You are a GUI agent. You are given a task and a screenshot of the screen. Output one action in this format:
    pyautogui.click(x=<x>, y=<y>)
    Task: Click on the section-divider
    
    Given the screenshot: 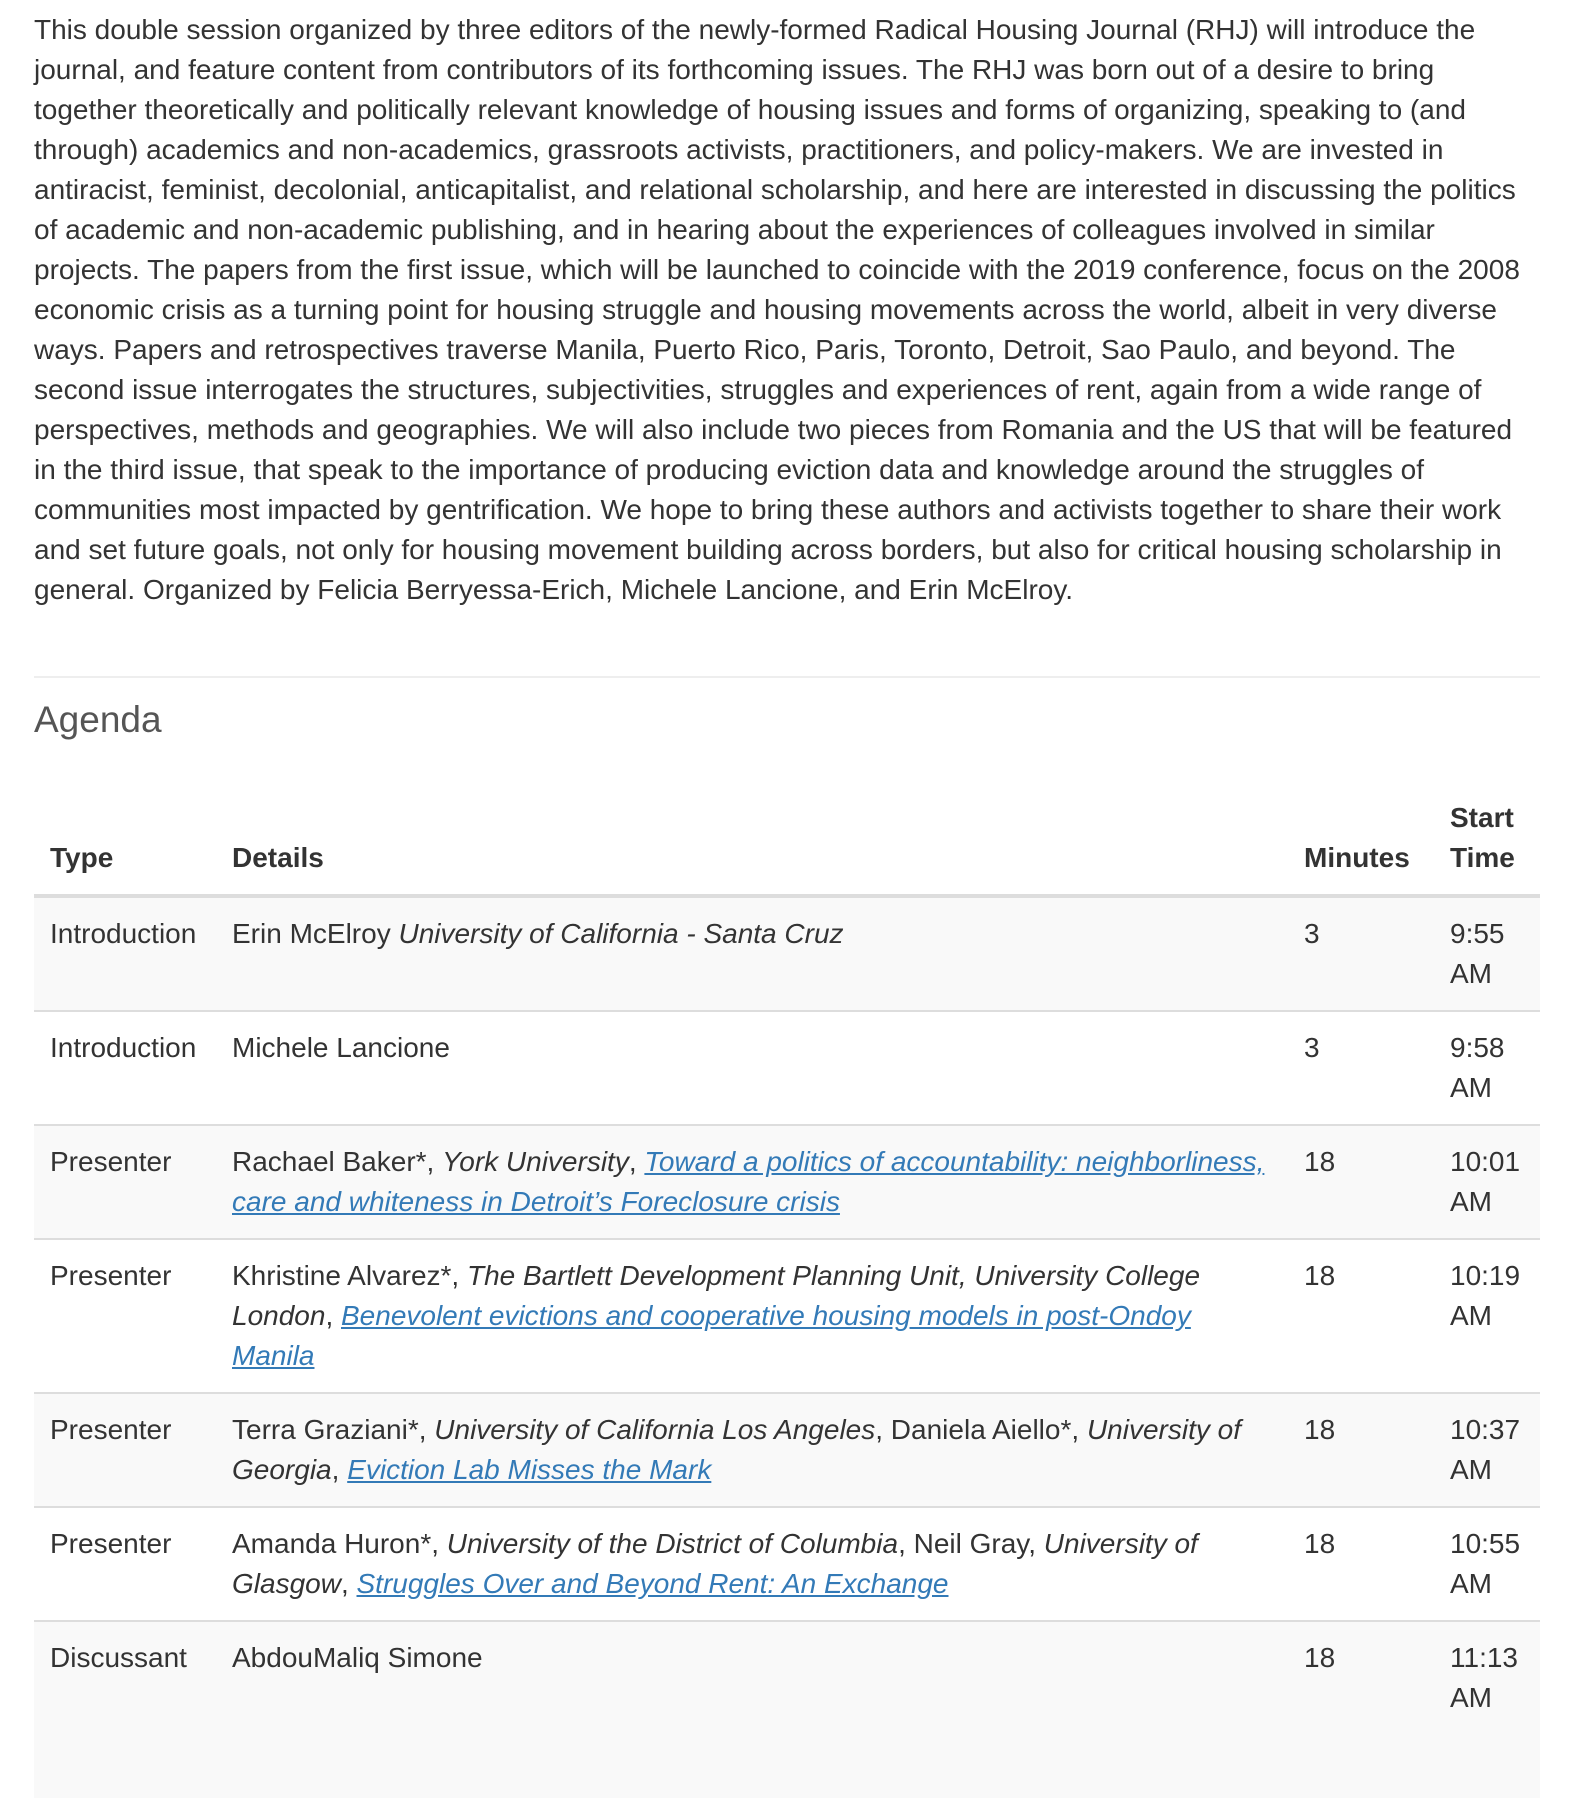 What is the action you would take?
    pyautogui.click(x=787, y=677)
    